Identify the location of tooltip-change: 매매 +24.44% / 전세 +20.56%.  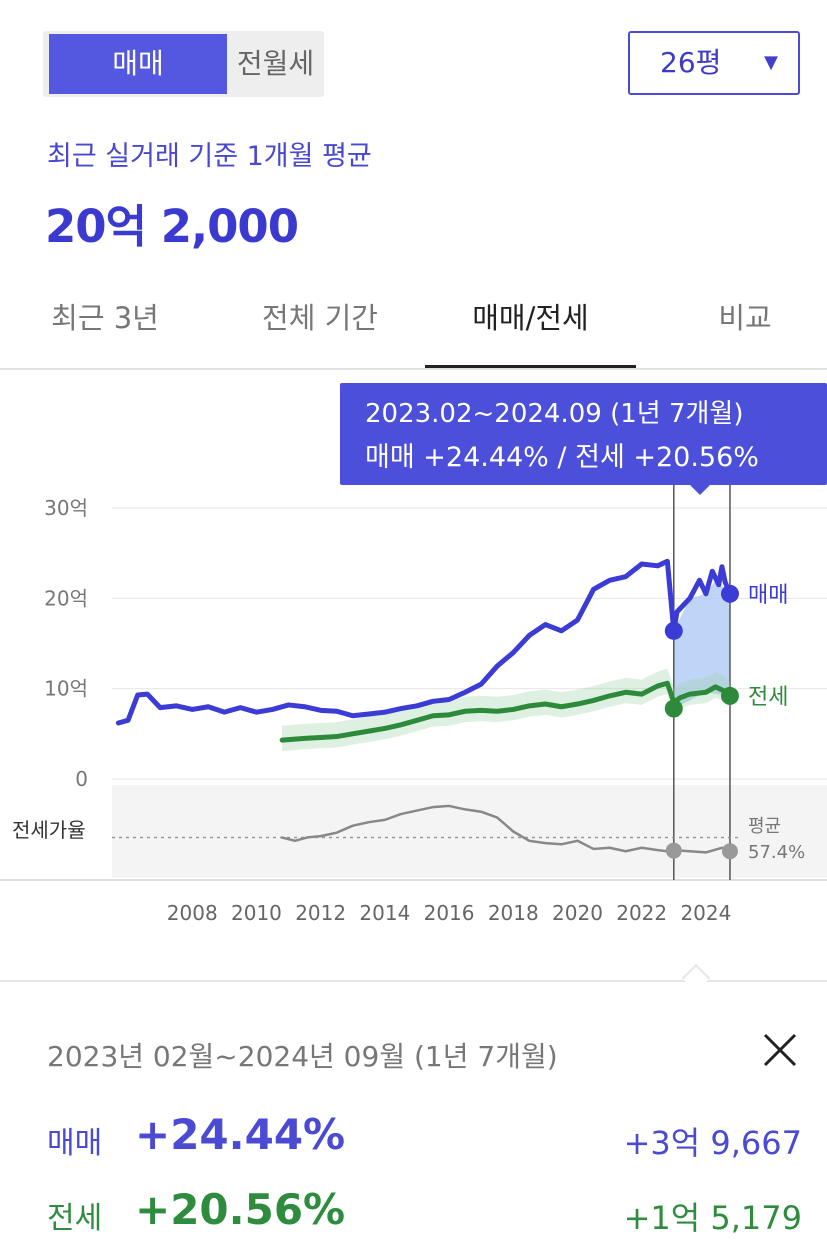
(562, 457).